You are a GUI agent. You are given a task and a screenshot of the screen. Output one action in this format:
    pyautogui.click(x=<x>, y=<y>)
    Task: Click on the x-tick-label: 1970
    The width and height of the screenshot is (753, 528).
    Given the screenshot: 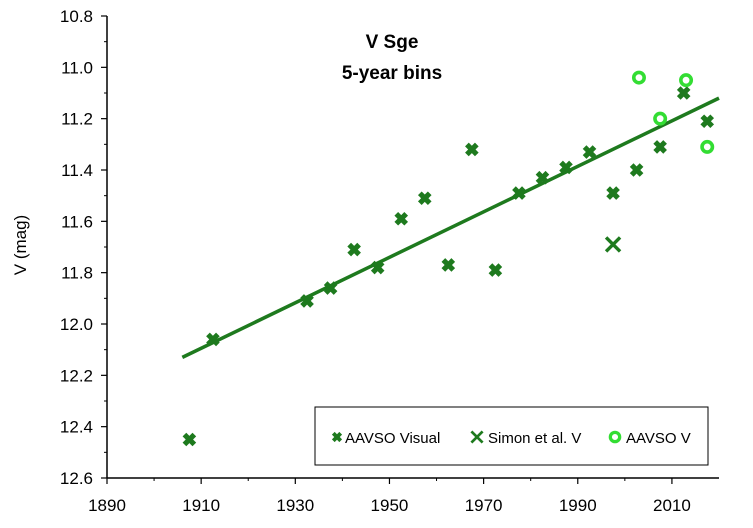 What is the action you would take?
    pyautogui.click(x=484, y=505)
    